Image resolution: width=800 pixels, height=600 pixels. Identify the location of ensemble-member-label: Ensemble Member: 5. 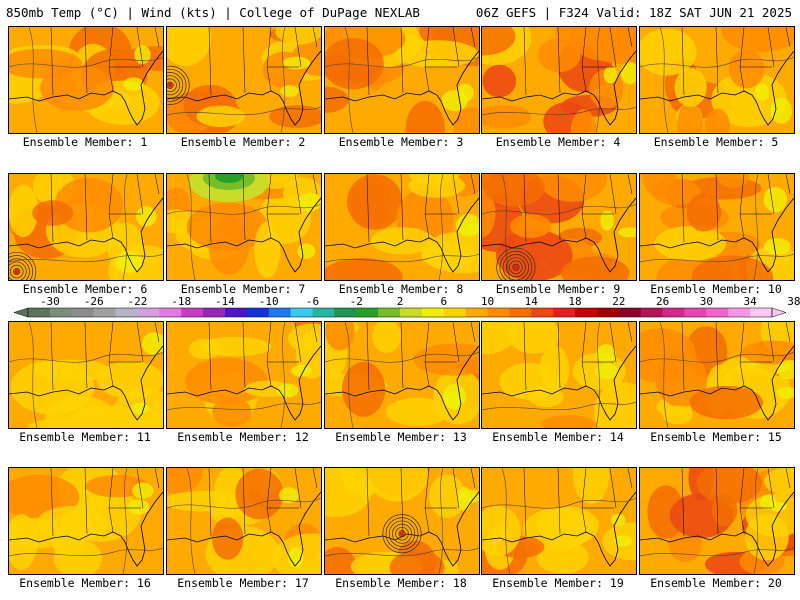
(716, 142).